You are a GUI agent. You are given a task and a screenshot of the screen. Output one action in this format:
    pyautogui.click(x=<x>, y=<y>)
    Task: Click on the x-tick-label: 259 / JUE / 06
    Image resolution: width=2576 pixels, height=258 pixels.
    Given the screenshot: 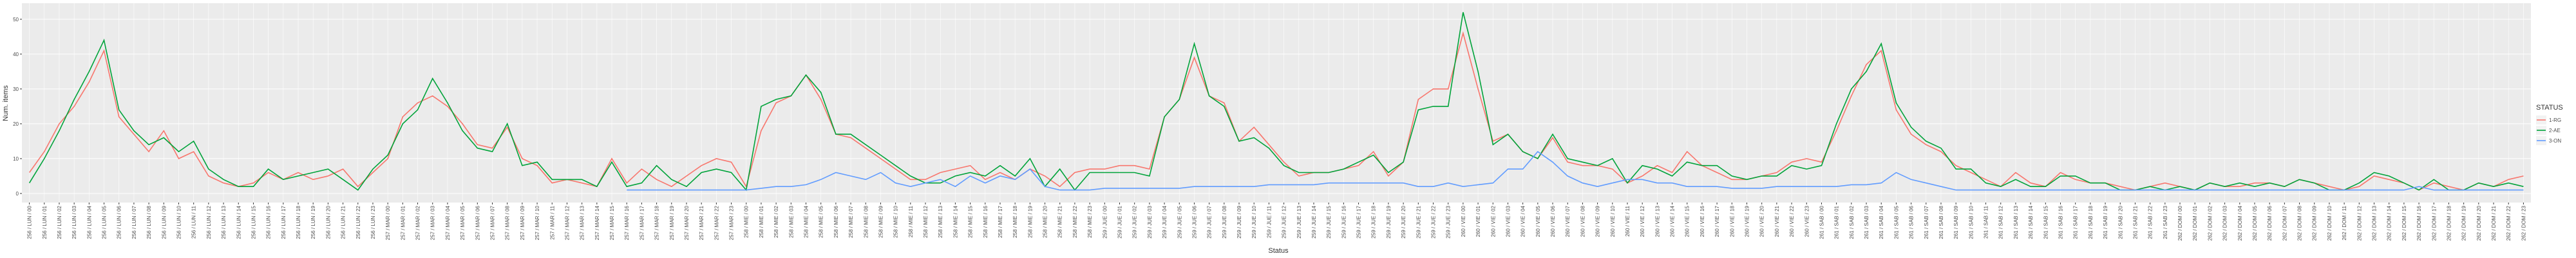 What is the action you would take?
    pyautogui.click(x=1194, y=222)
    